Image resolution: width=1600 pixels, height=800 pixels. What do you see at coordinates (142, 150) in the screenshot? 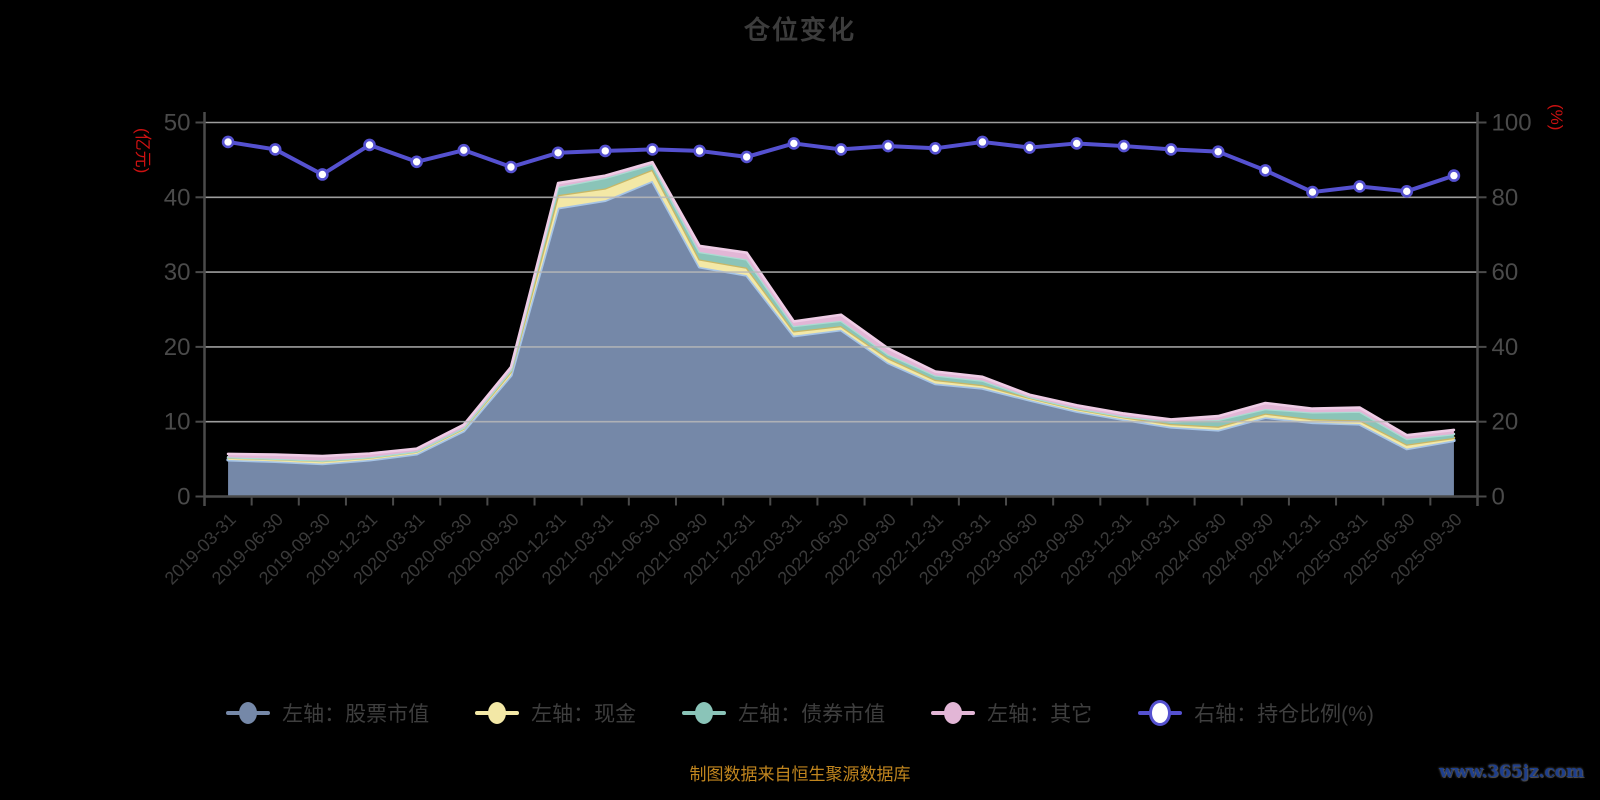
I see `left-axis-name: (亿元)` at bounding box center [142, 150].